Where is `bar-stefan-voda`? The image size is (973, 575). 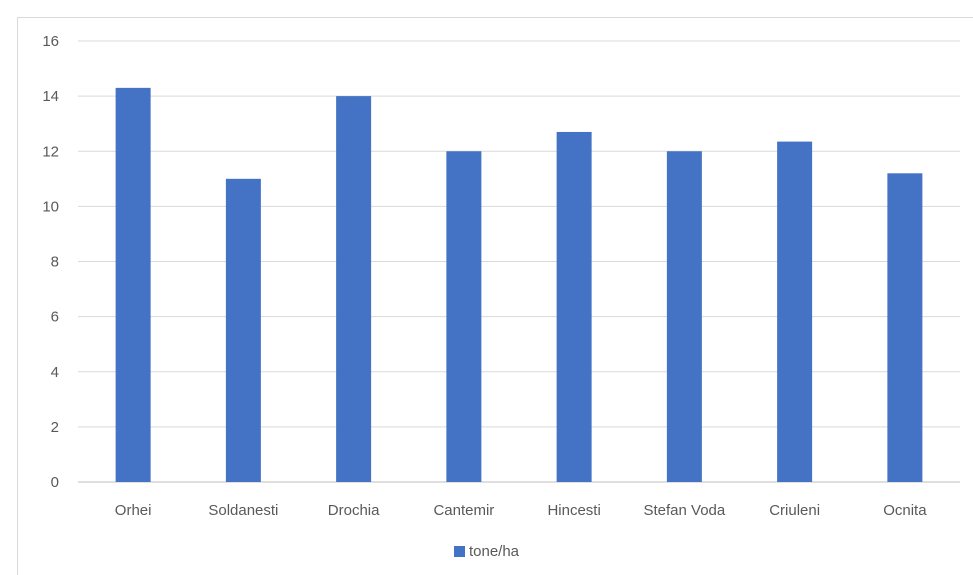 bar-stefan-voda is located at coordinates (684, 316).